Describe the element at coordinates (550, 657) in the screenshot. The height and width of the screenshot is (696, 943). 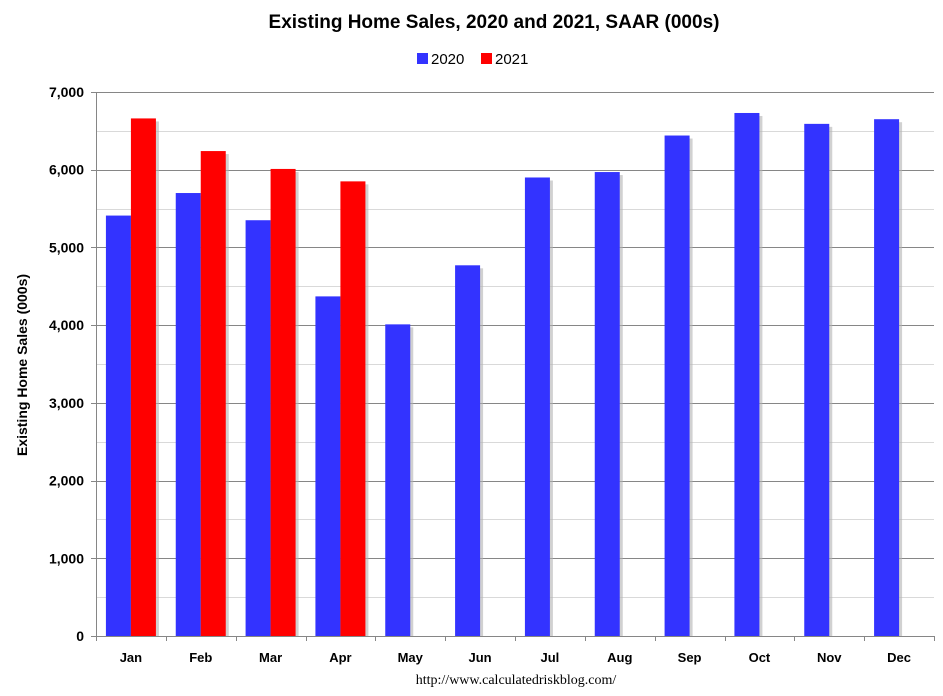
I see `x-tick-label: Jul` at that location.